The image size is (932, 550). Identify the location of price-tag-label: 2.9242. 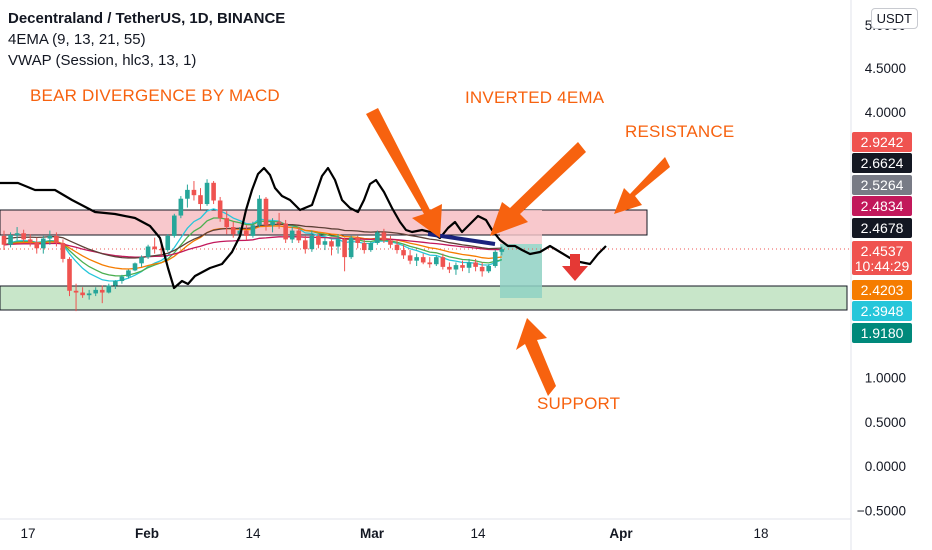
(882, 142).